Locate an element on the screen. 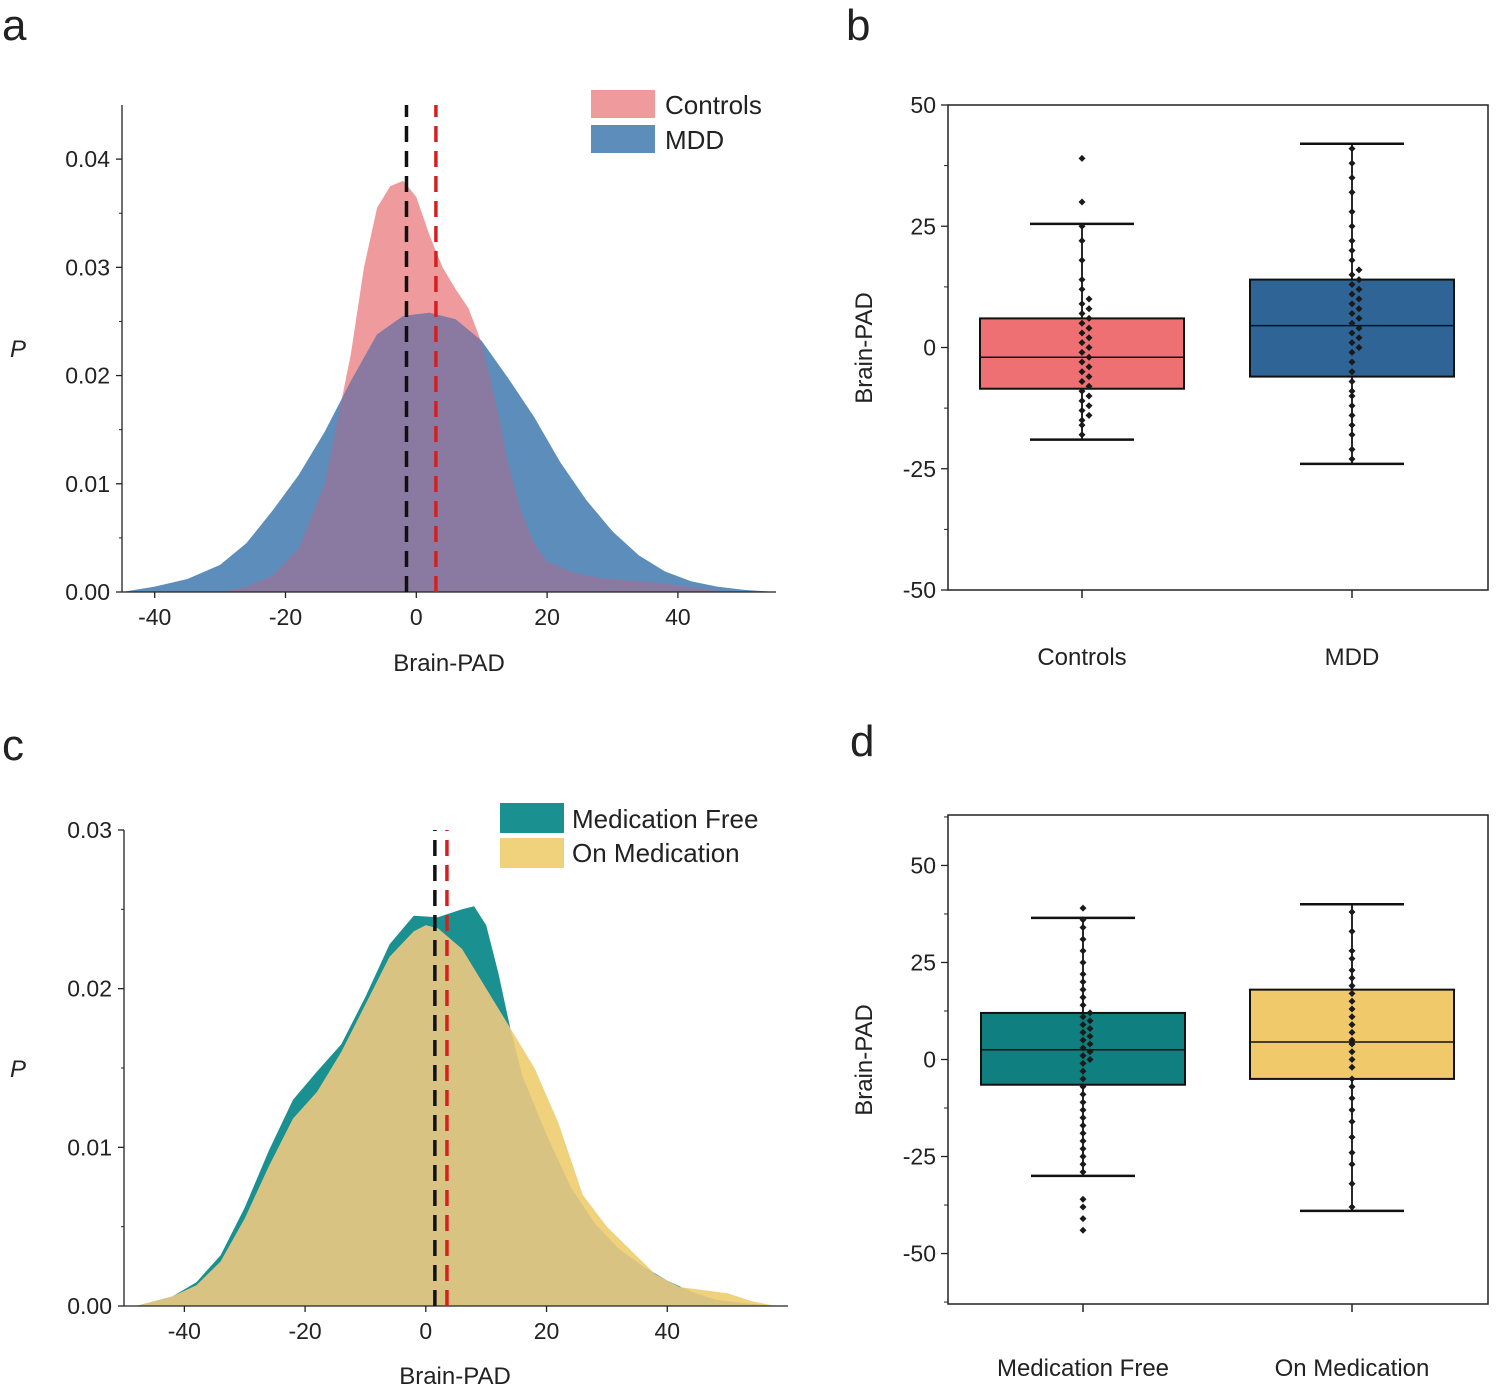  legend-swatch-on-medication is located at coordinates (532, 853).